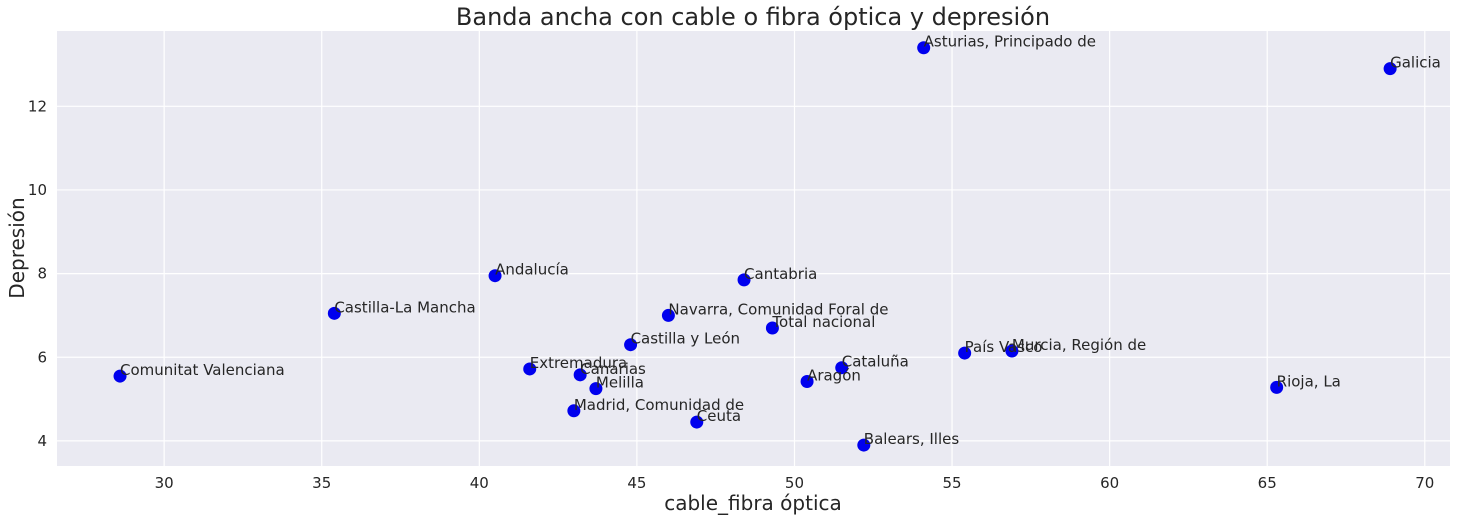 The image size is (1458, 519). I want to click on x-tick-label: 65, so click(1267, 483).